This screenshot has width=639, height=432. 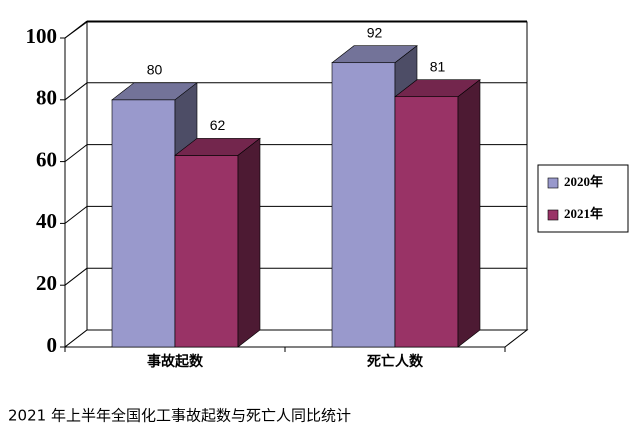 What do you see at coordinates (583, 198) in the screenshot?
I see `legend` at bounding box center [583, 198].